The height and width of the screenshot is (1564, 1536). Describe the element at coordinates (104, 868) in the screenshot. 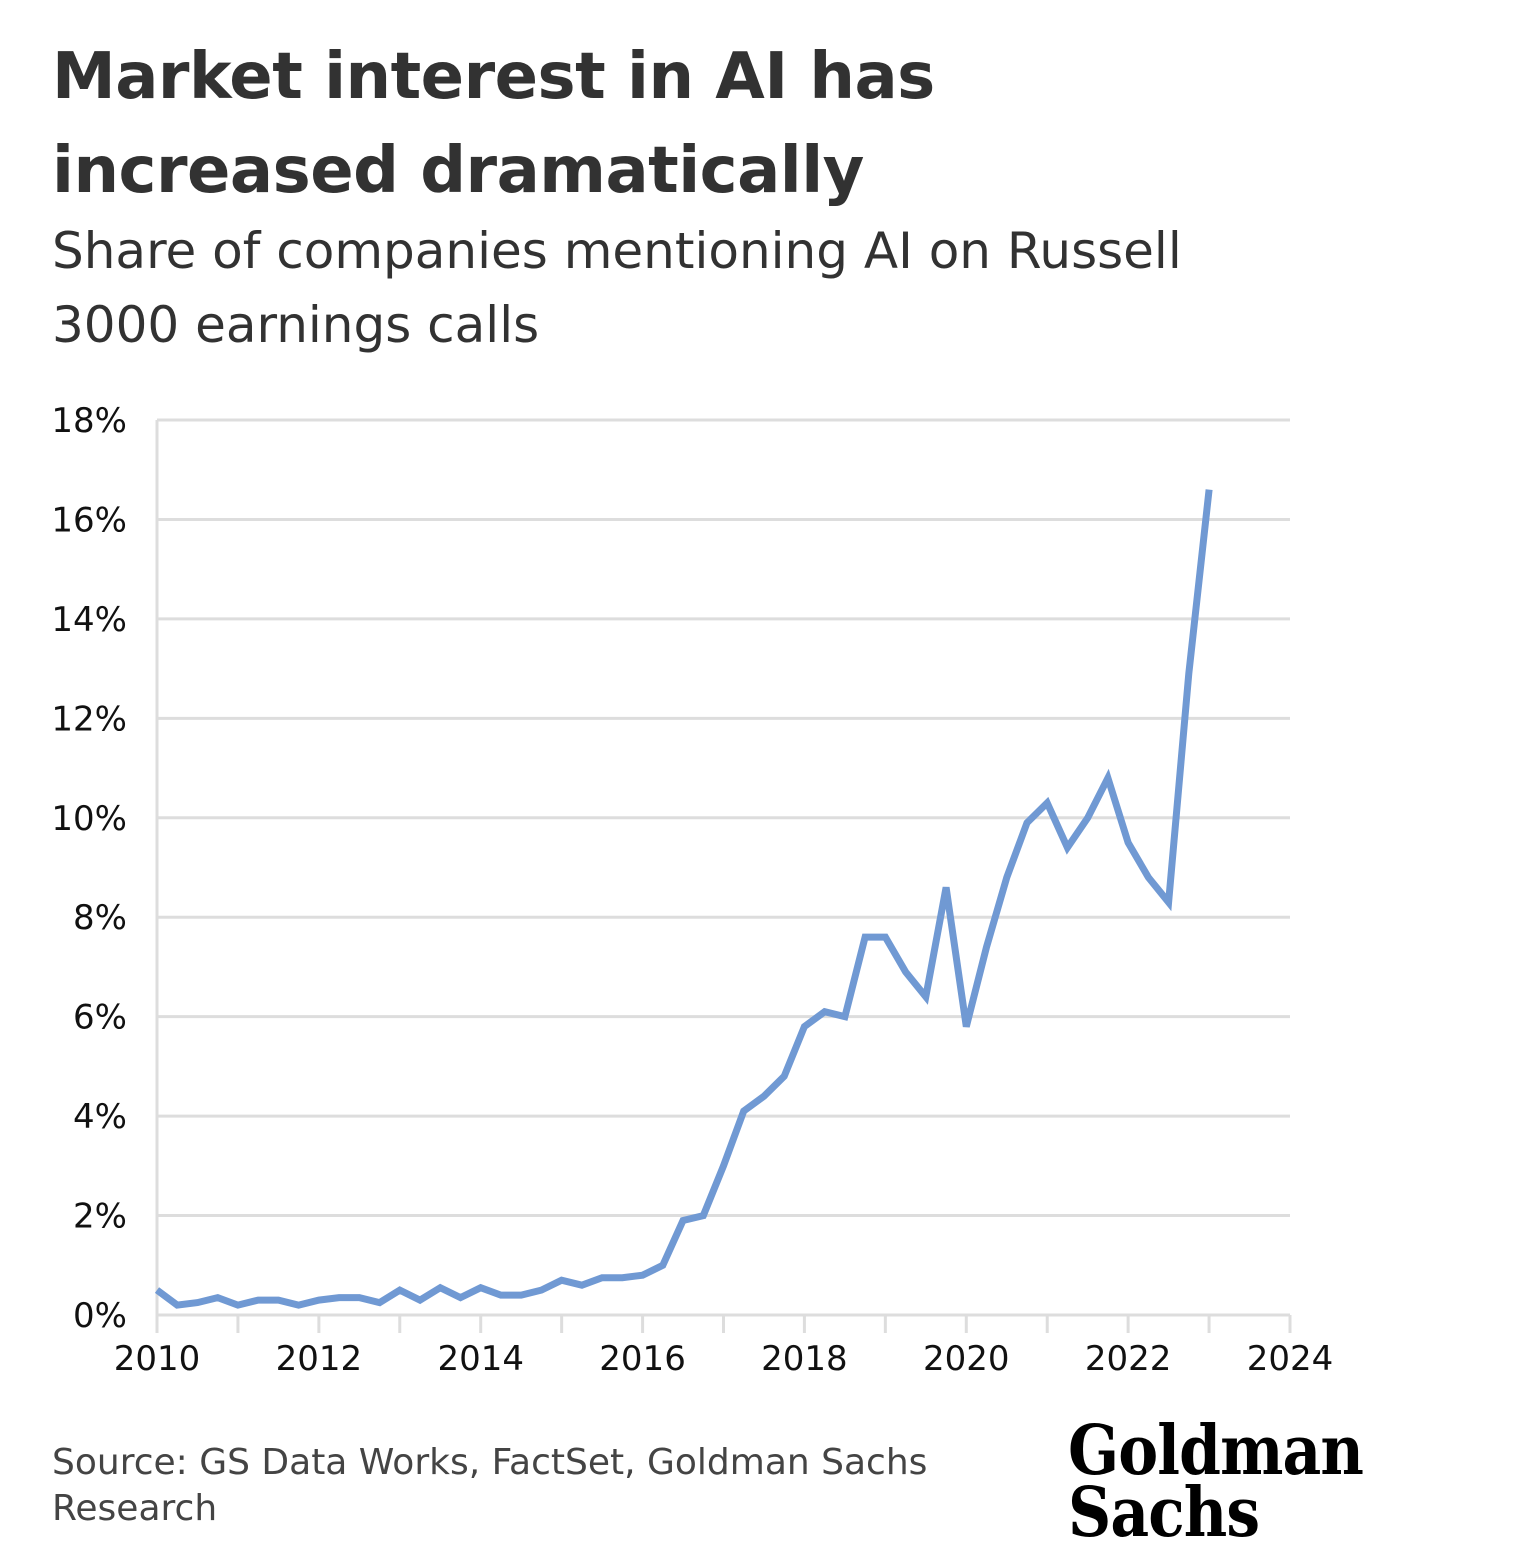

I see `y-axis: 0% 2% 4% 6% 8% 10% 12% 14% 16% 18%` at that location.